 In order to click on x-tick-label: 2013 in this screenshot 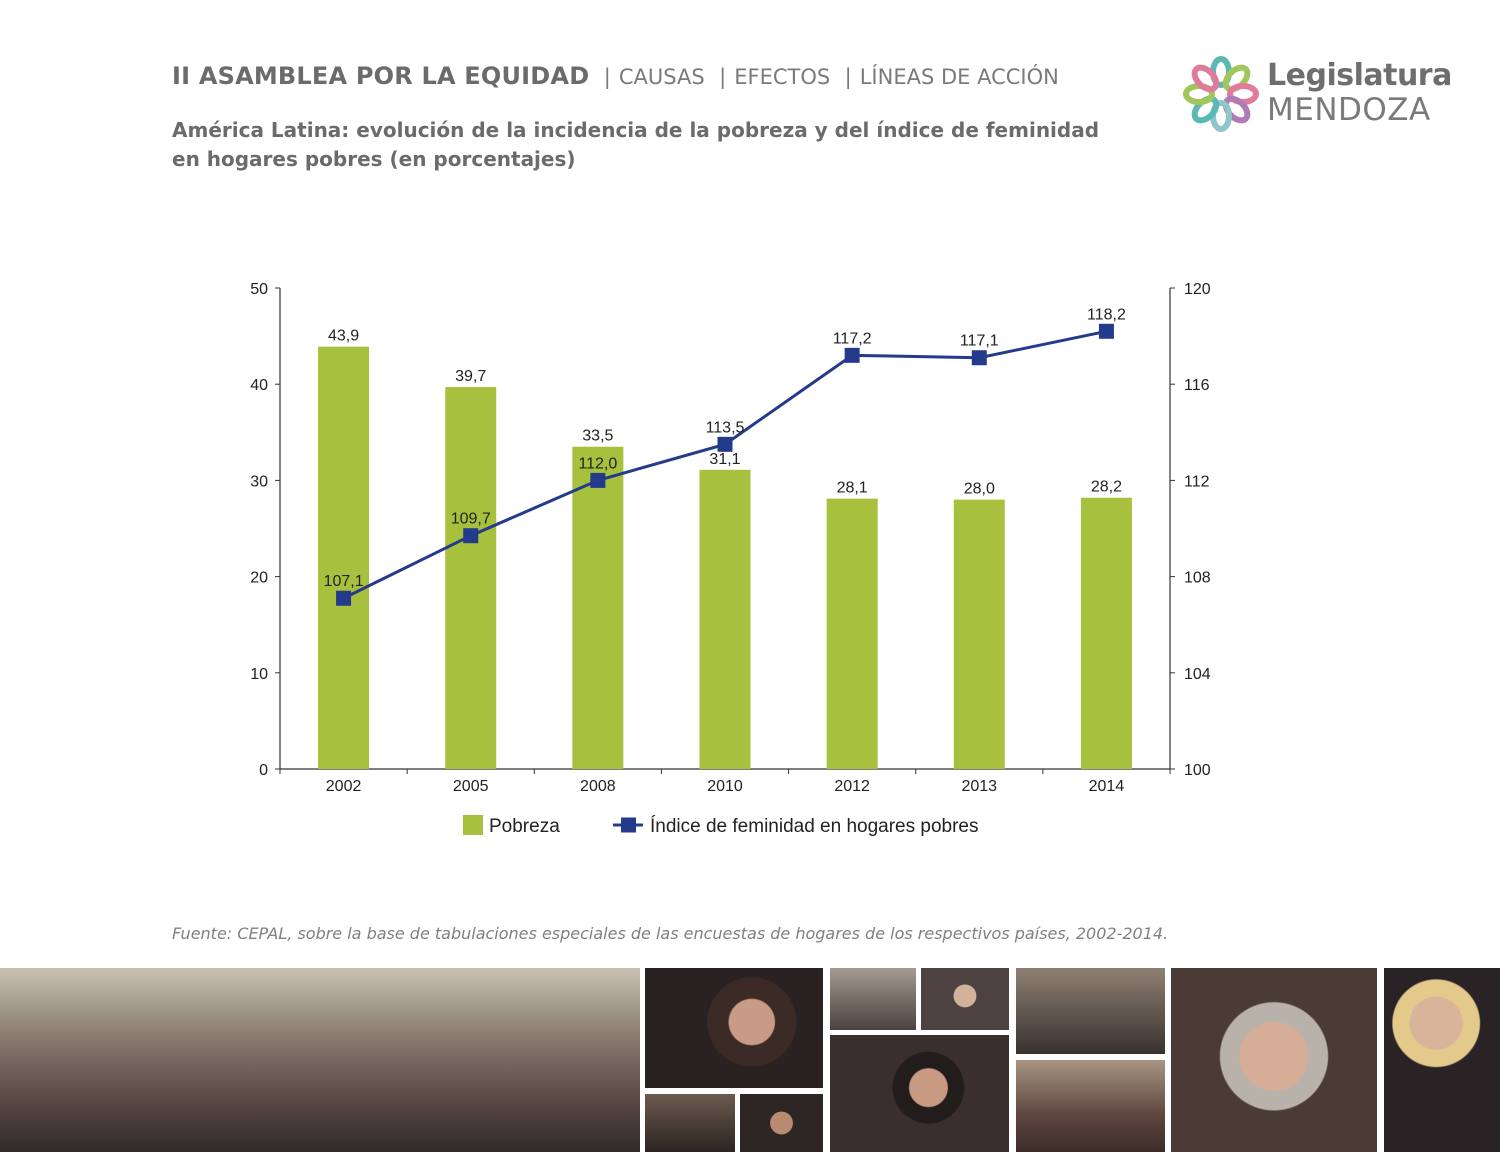, I will do `click(979, 786)`.